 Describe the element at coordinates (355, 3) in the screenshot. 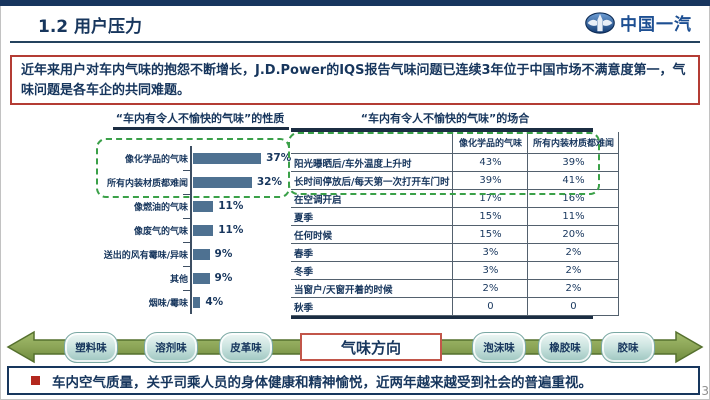

I see `top-accent-strip` at that location.